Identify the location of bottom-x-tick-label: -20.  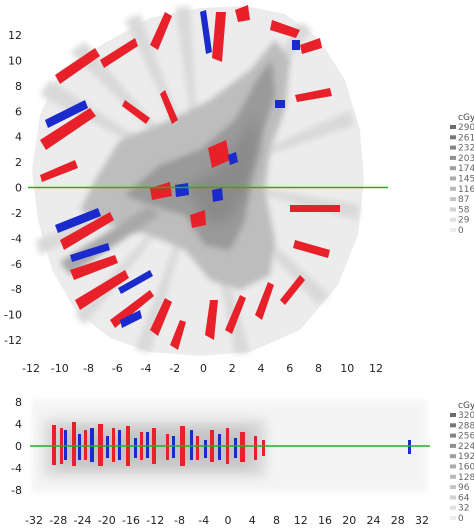
(107, 520).